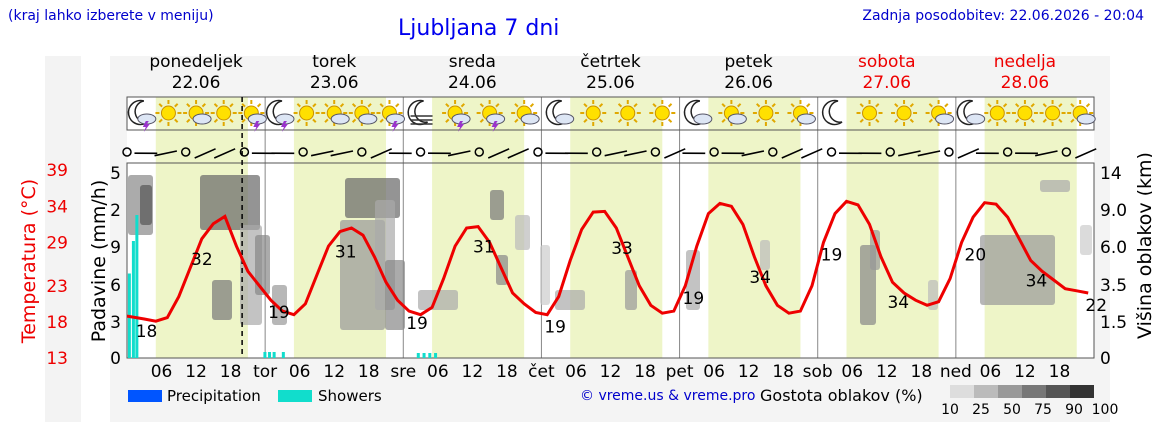 The image size is (1152, 443). What do you see at coordinates (1113, 211) in the screenshot?
I see `cloud-height-tick: 9.0` at bounding box center [1113, 211].